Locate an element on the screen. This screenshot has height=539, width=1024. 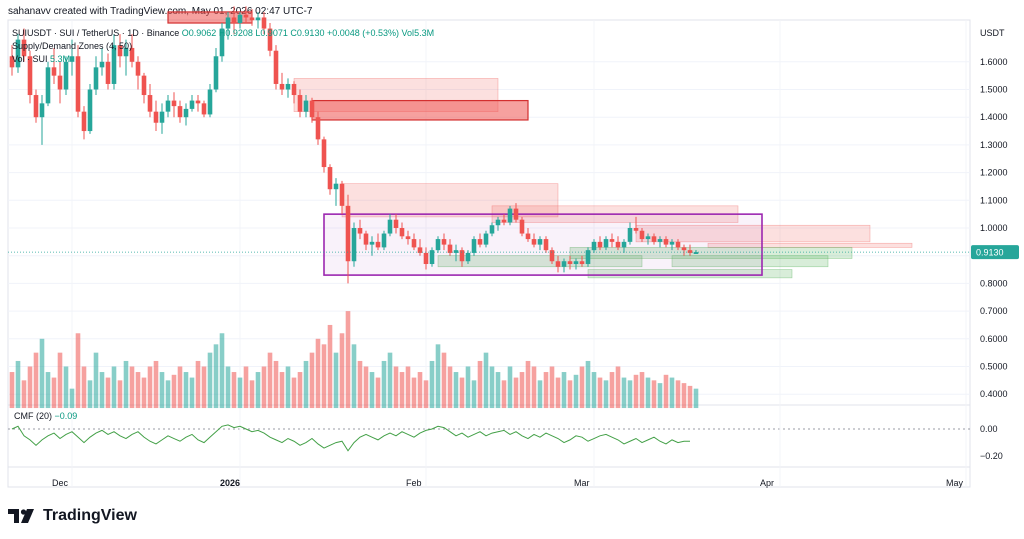
h-label: H is located at coordinates (222, 33).